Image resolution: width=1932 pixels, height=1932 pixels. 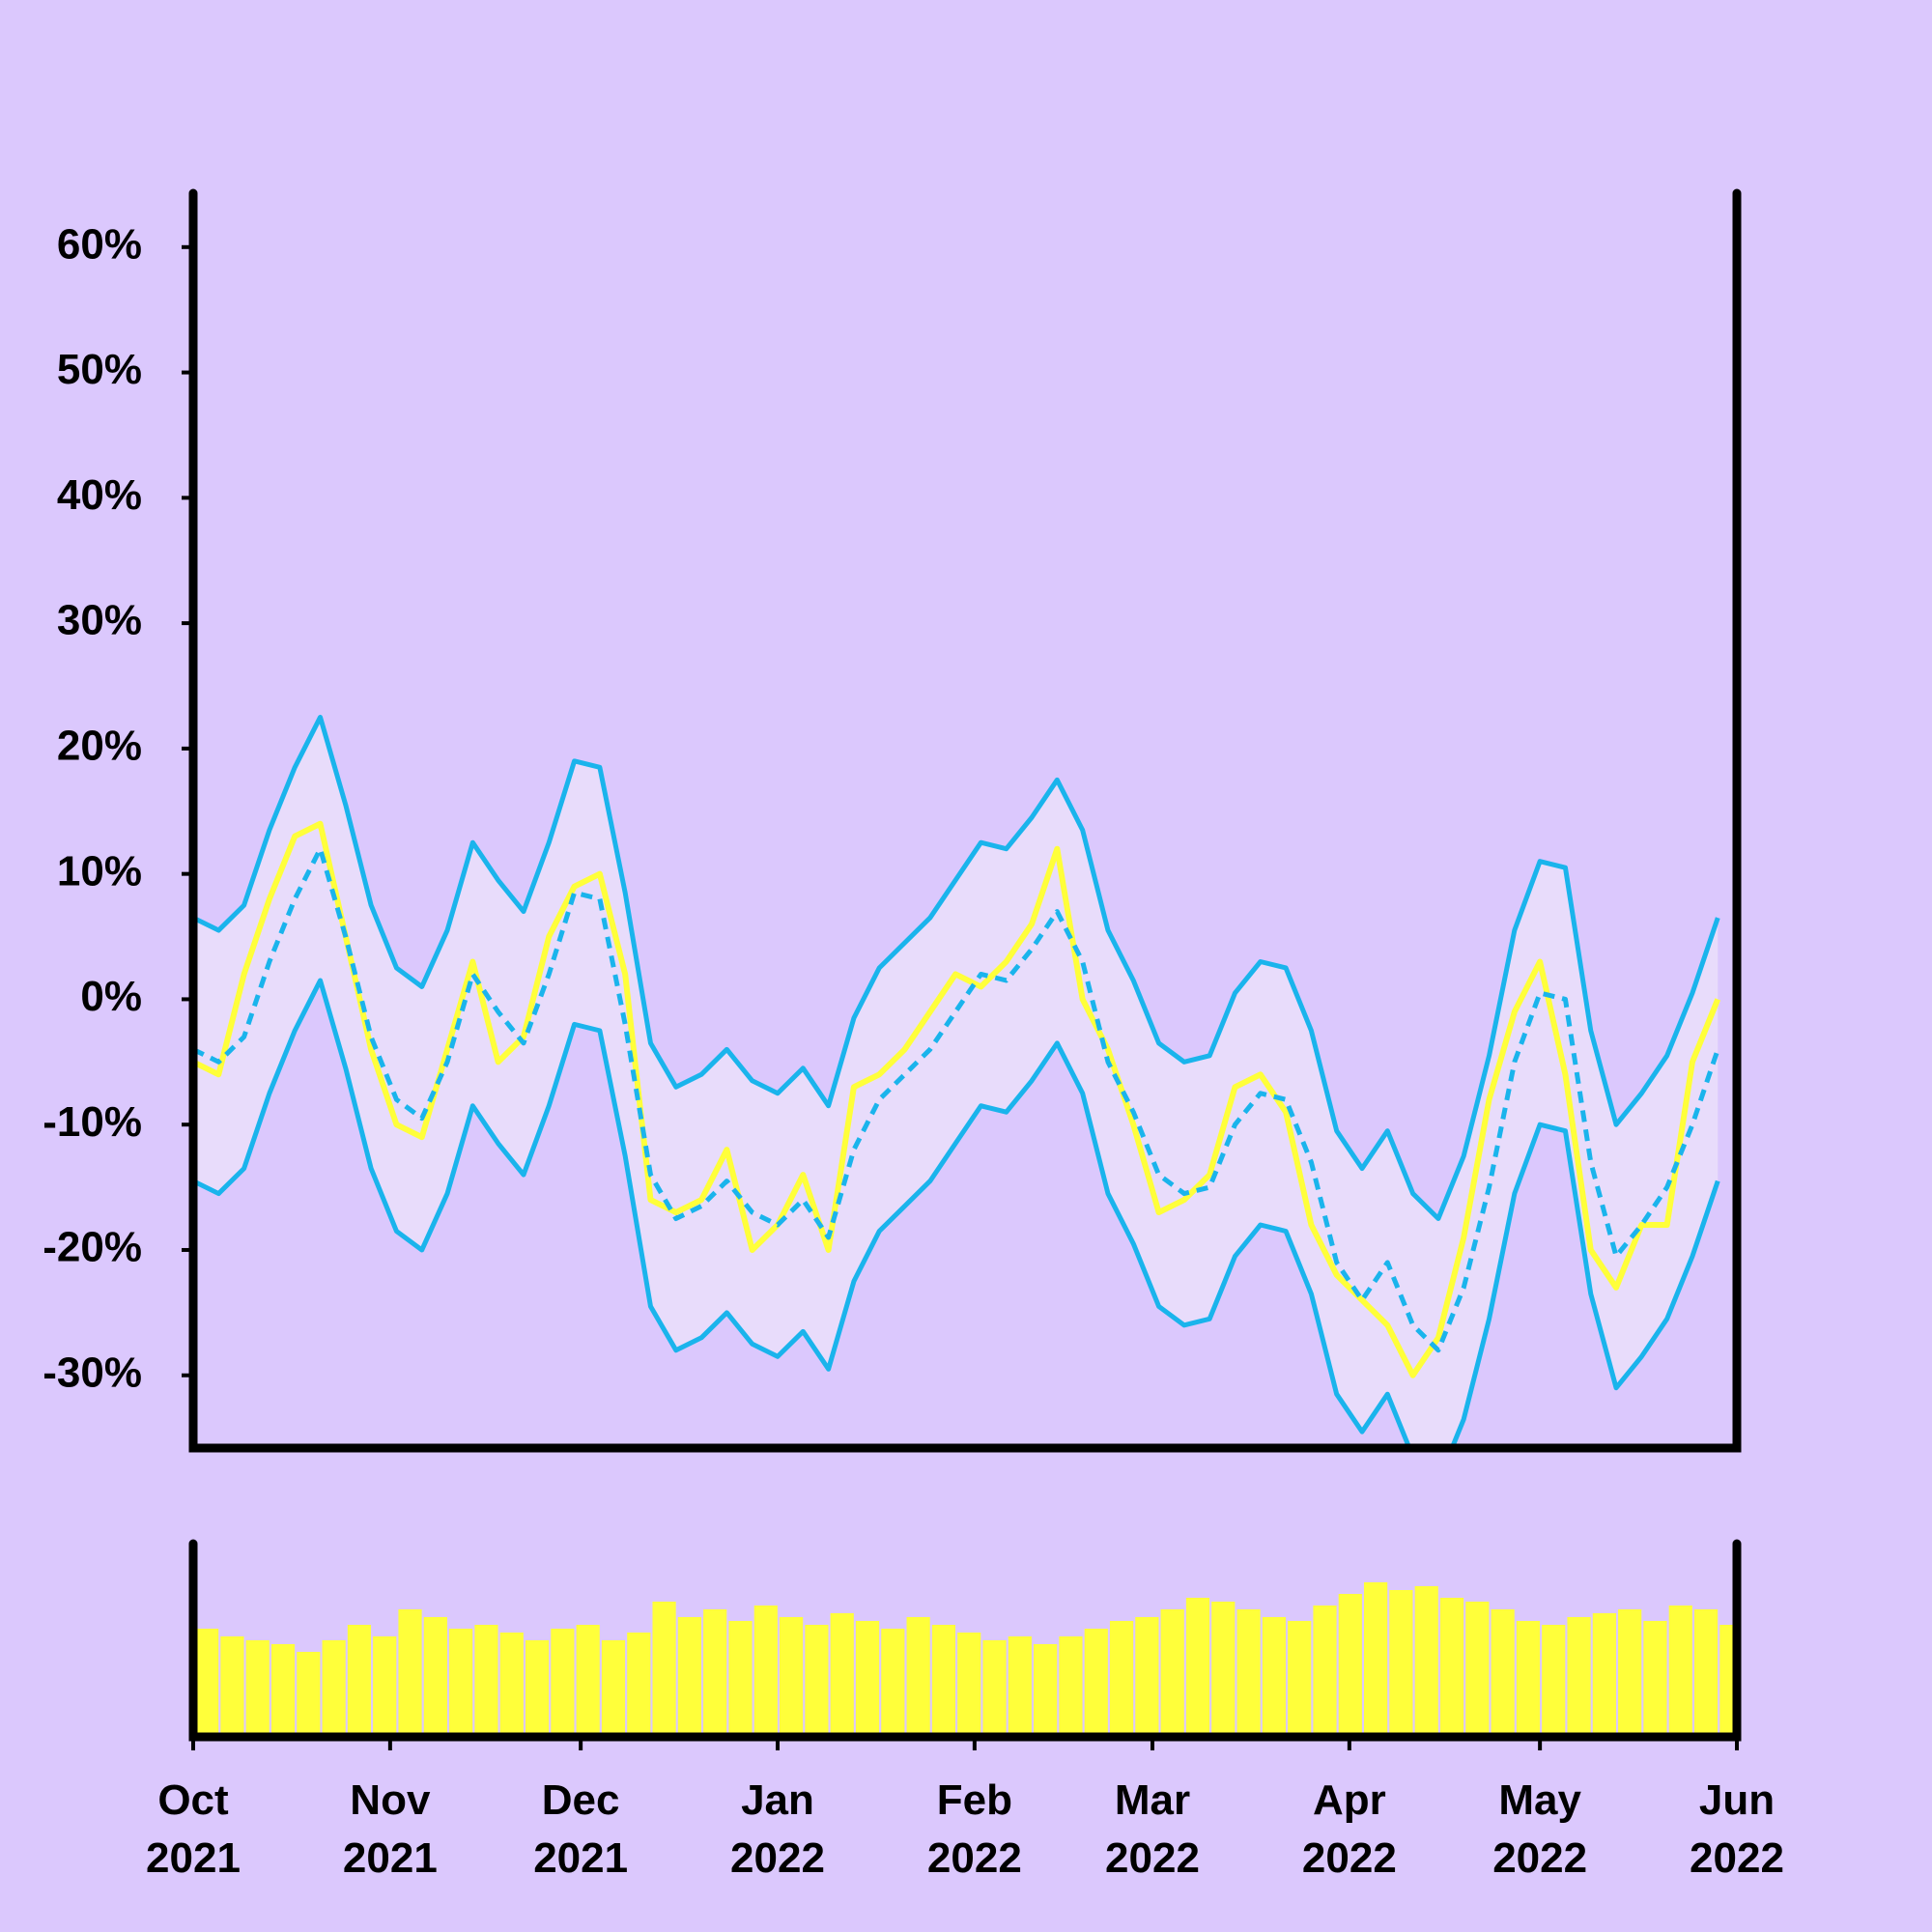 I want to click on y-tick-label: -30%, so click(x=92, y=1372).